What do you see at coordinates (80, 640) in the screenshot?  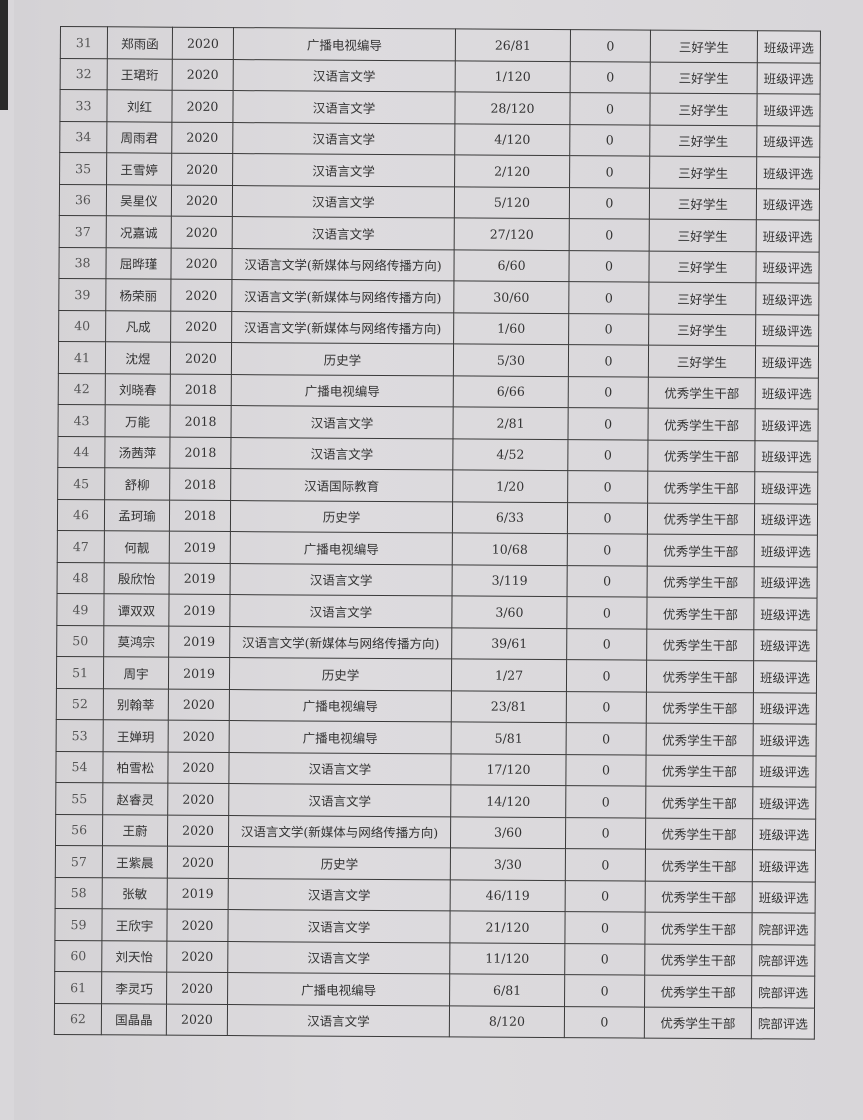 I see `cell-index: 50` at bounding box center [80, 640].